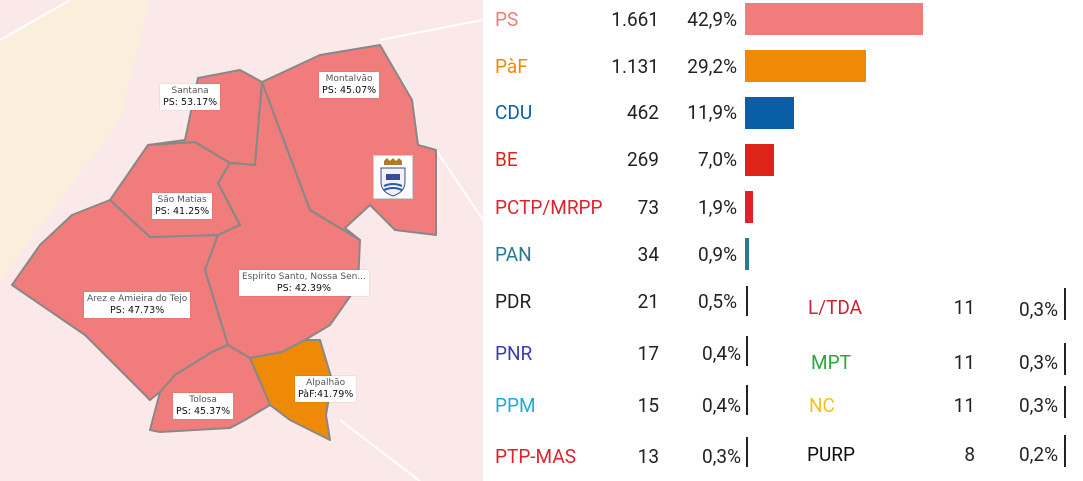  What do you see at coordinates (717, 159) in the screenshot?
I see `party-pct-be: 7,0%` at bounding box center [717, 159].